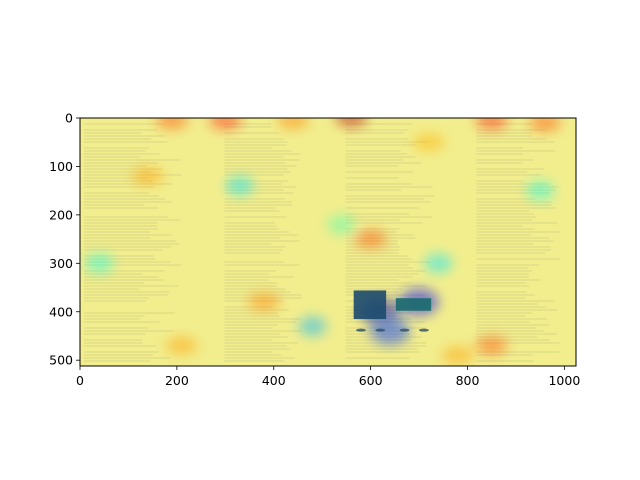 This screenshot has height=480, width=640. I want to click on y-tick-label: 200, so click(61, 214).